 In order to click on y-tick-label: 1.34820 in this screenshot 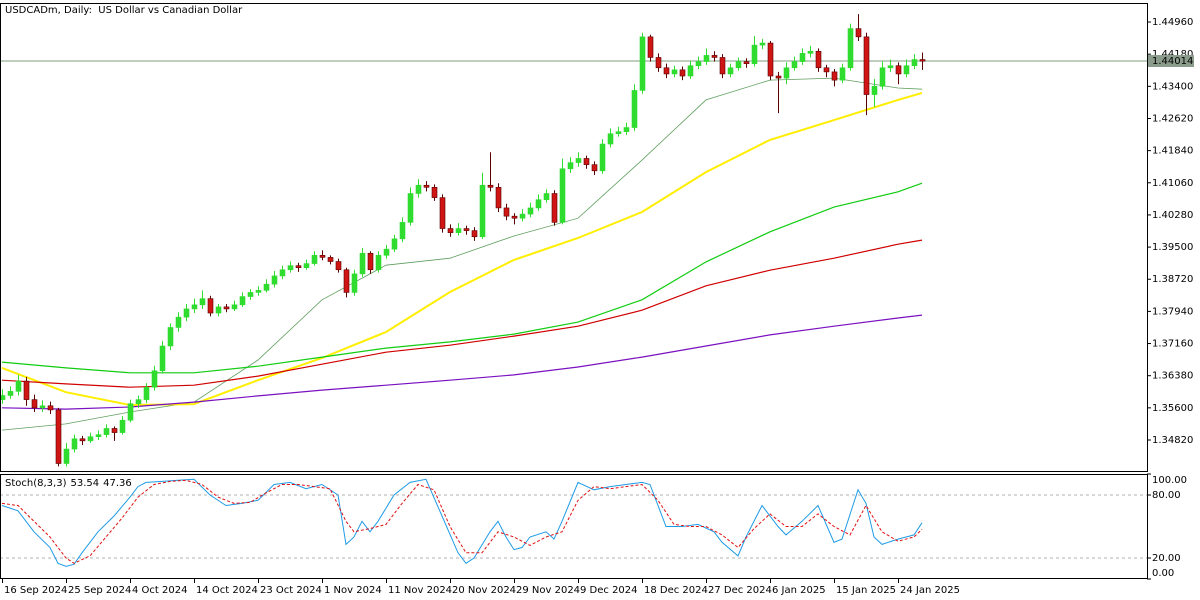, I will do `click(1172, 440)`.